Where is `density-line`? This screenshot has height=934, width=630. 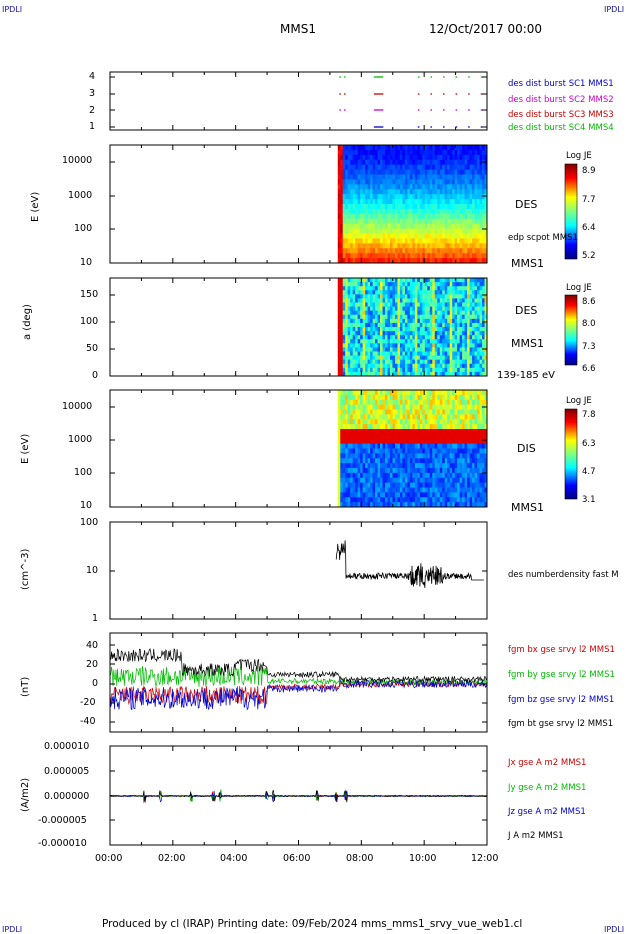 density-line is located at coordinates (409, 564).